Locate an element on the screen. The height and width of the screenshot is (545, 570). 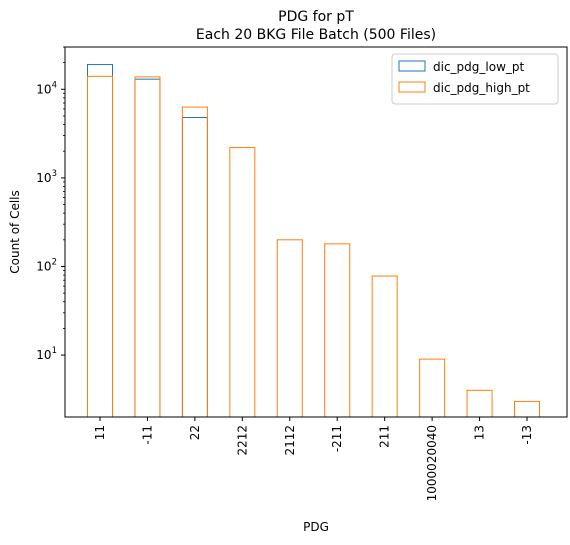
x-tick-label: 2112 is located at coordinates (290, 440).